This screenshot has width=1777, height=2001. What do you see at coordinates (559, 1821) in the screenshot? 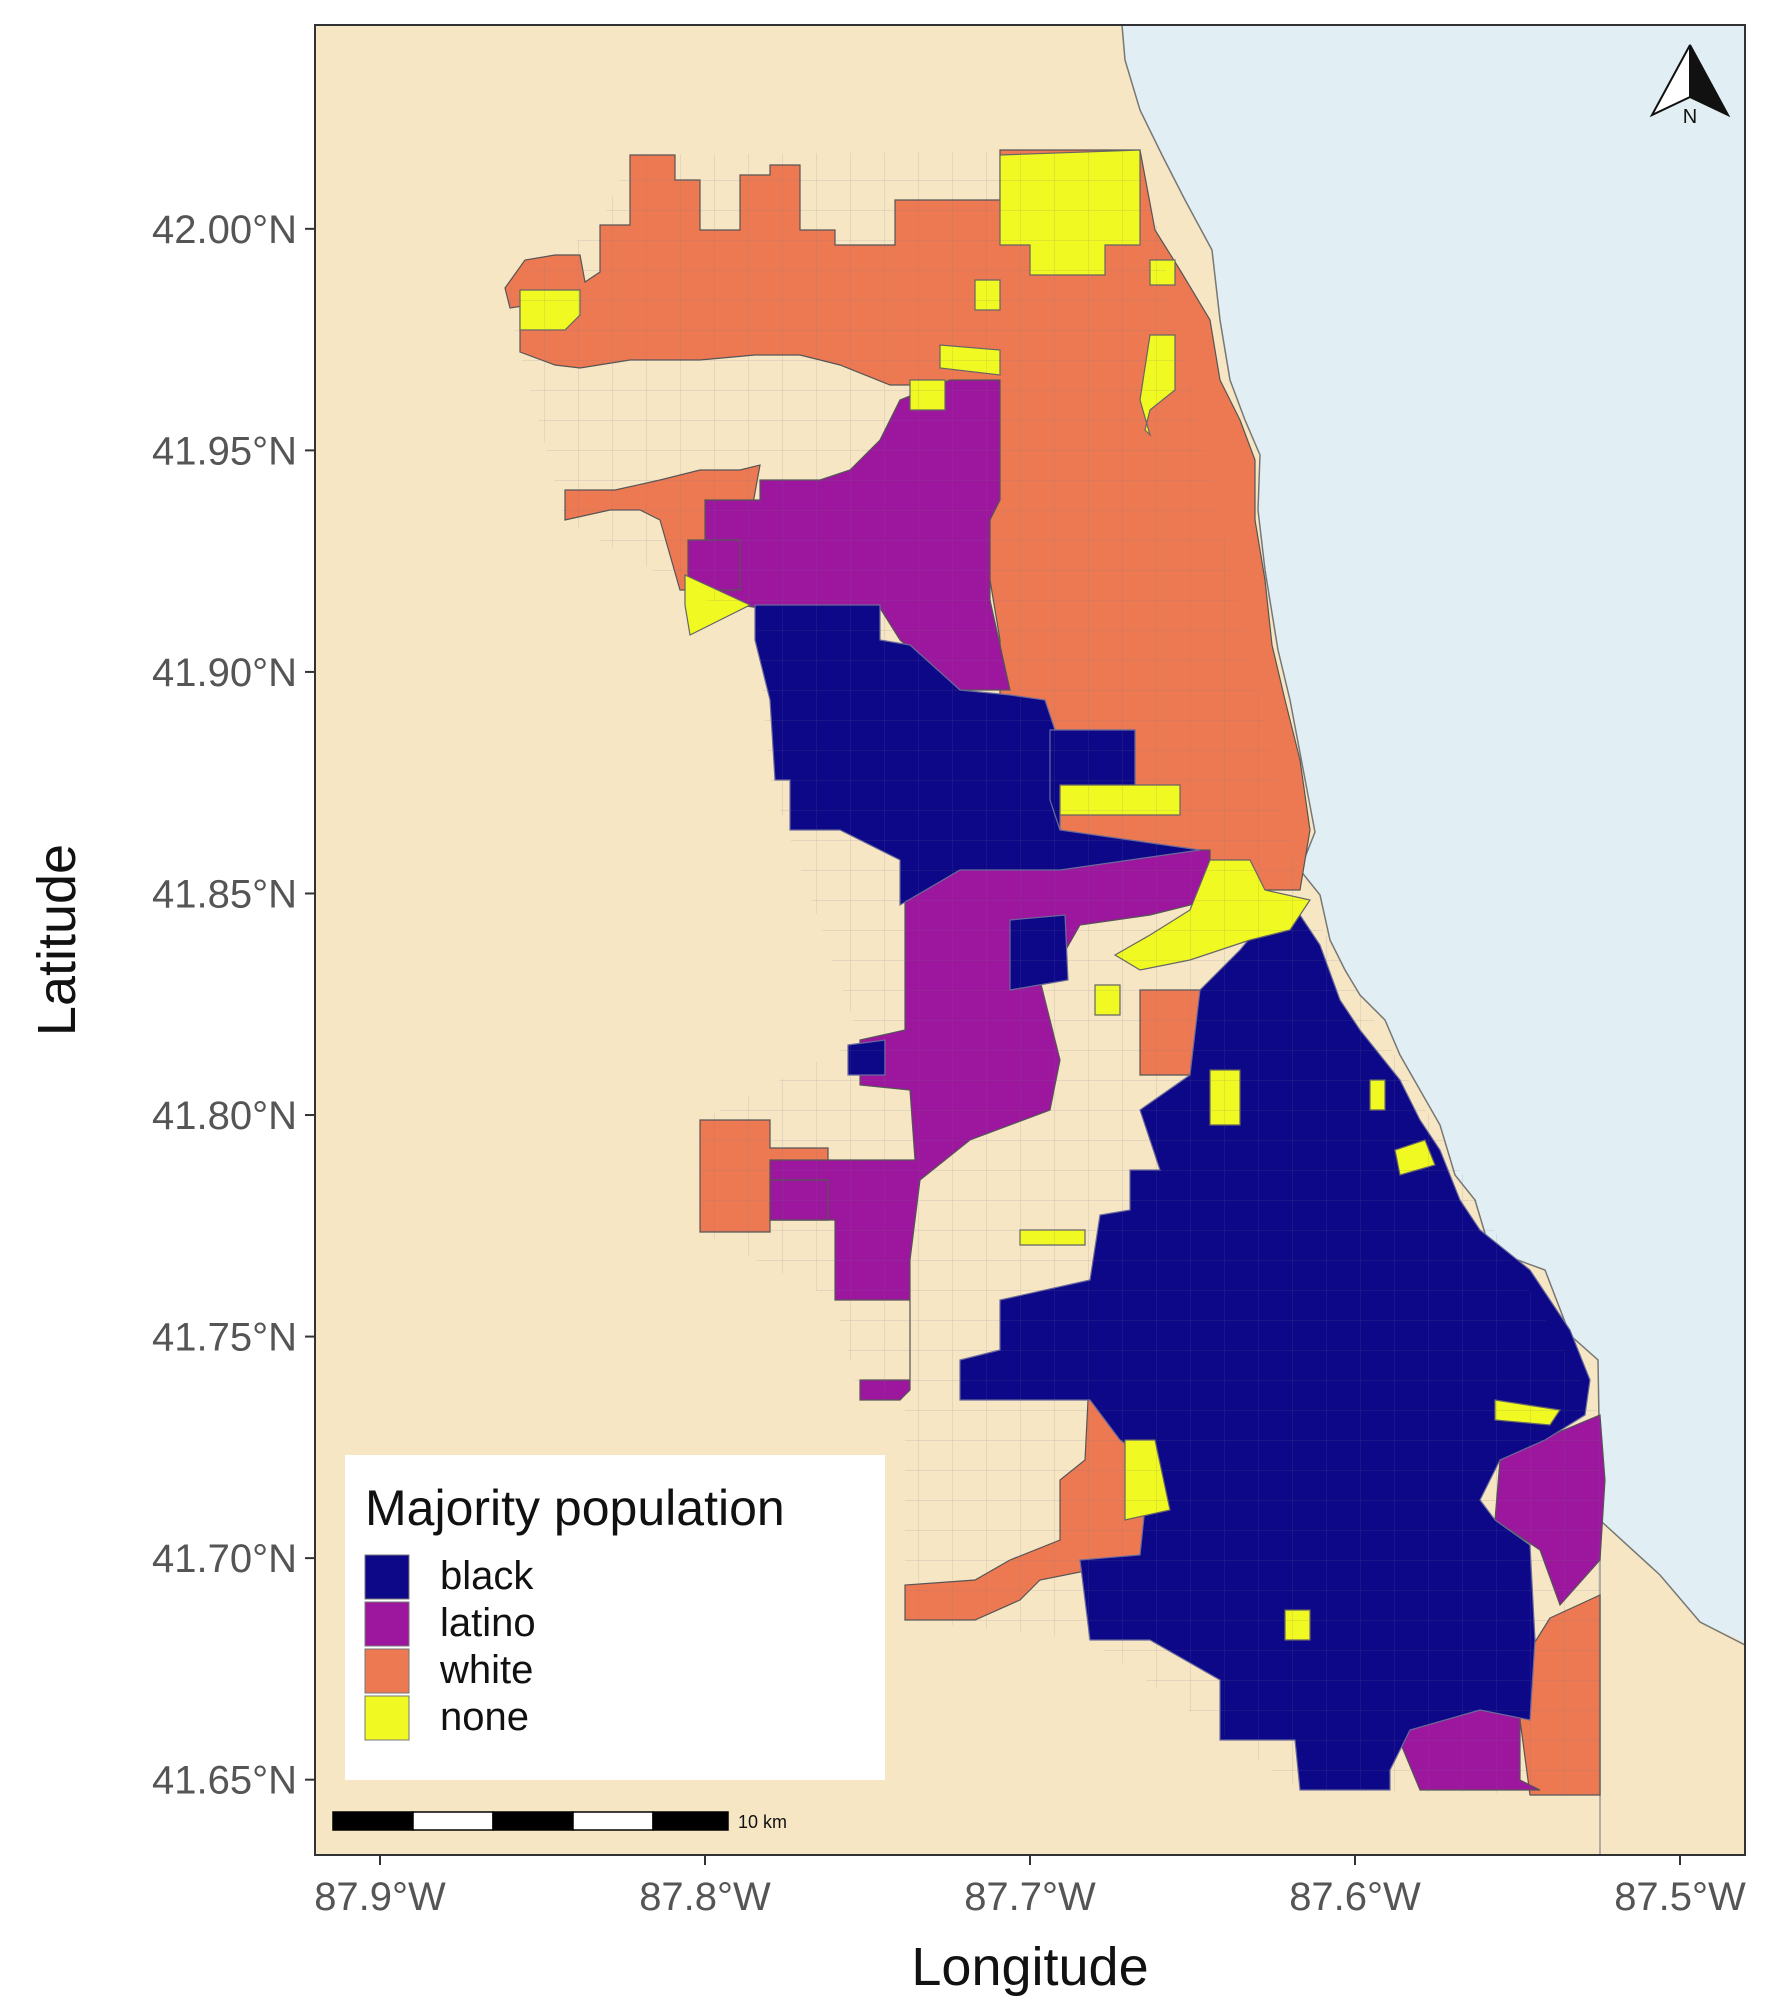
I see `scale-bar: 10 km` at bounding box center [559, 1821].